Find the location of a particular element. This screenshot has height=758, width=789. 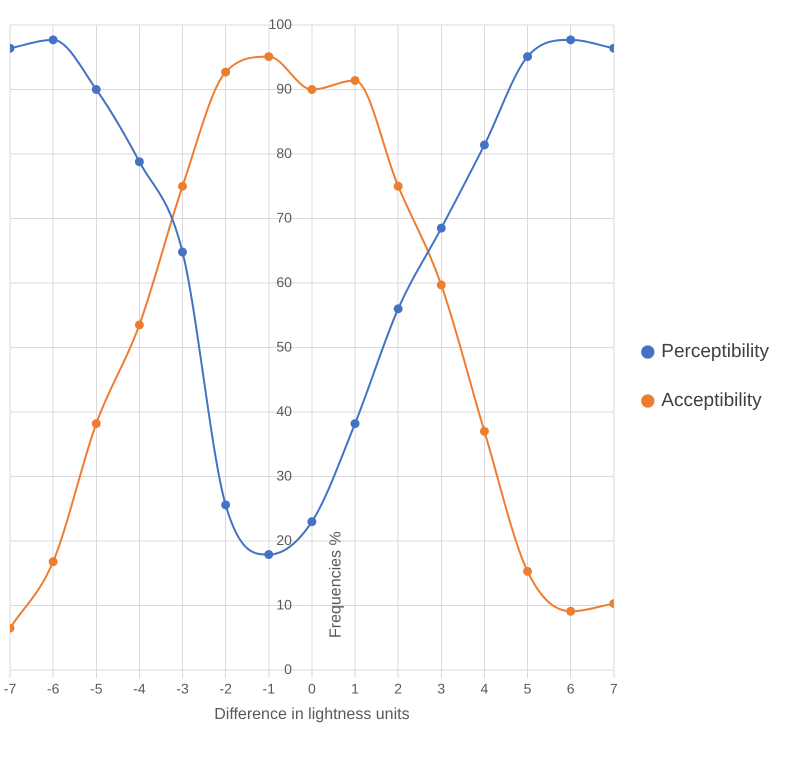

y-tick-label: 70 is located at coordinates (284, 217).